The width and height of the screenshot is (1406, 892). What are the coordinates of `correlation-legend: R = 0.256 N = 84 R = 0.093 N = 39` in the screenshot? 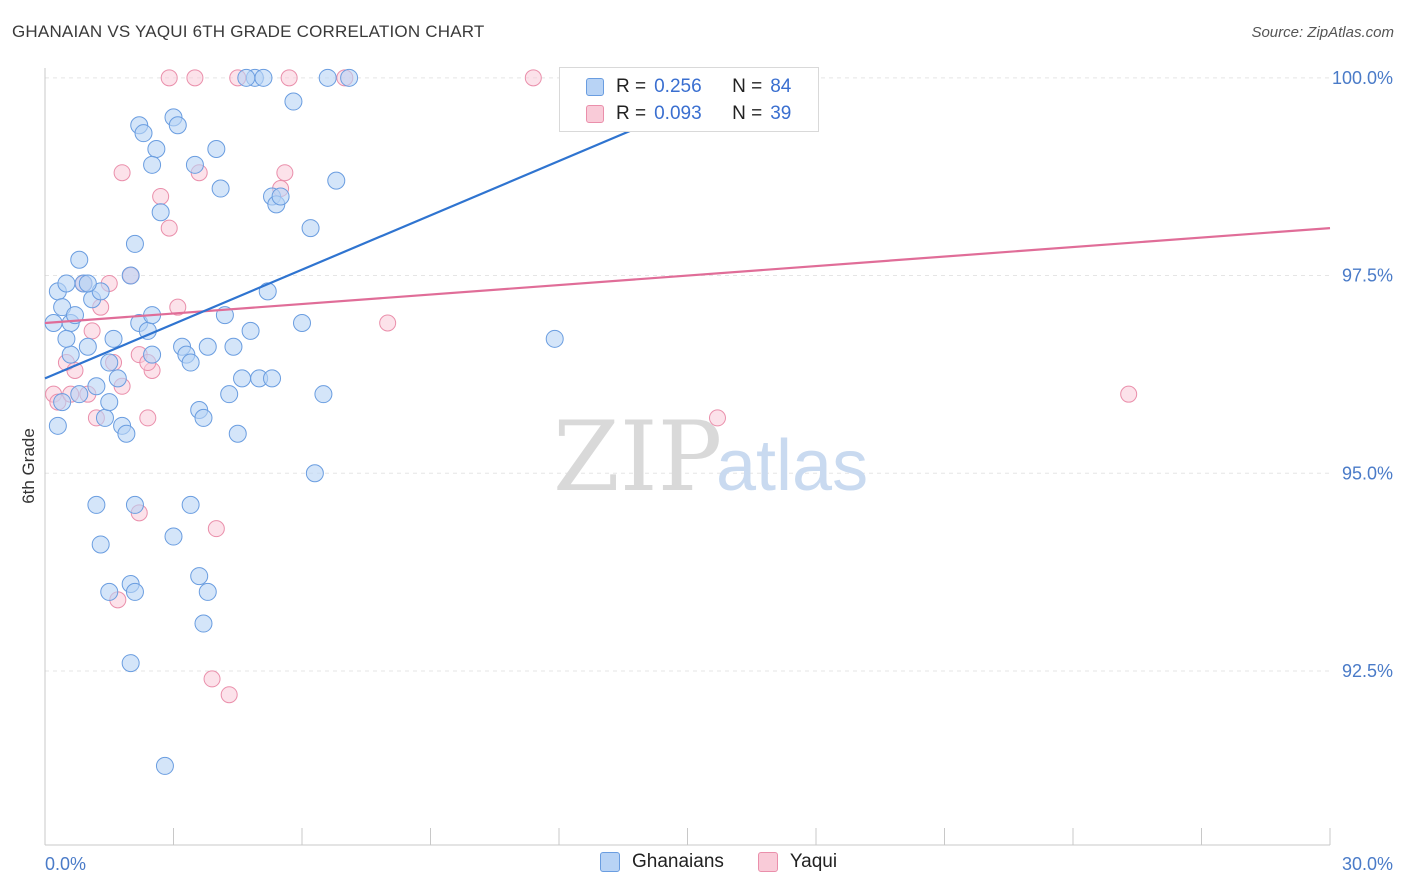 It's located at (689, 99).